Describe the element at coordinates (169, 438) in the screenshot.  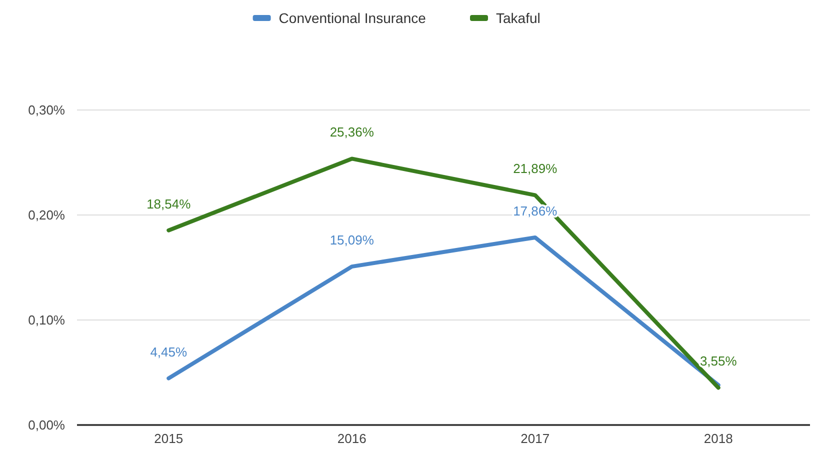
I see `x-tick-label: 2015` at that location.